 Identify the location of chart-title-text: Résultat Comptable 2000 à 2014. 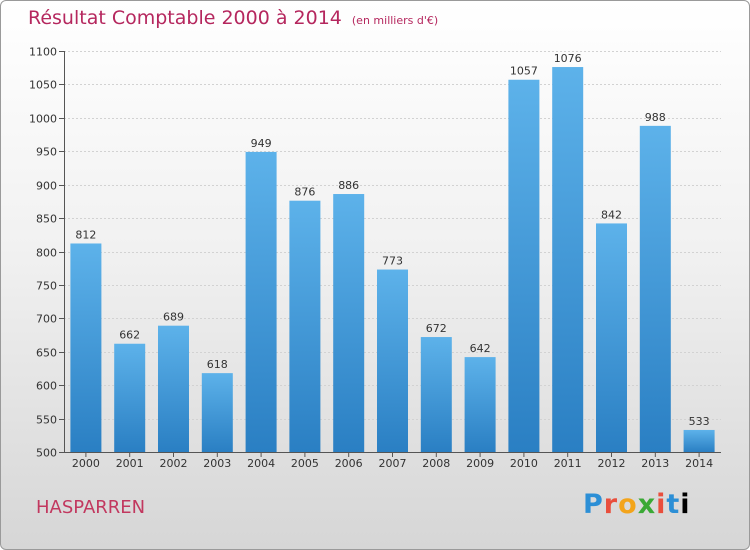
(185, 18).